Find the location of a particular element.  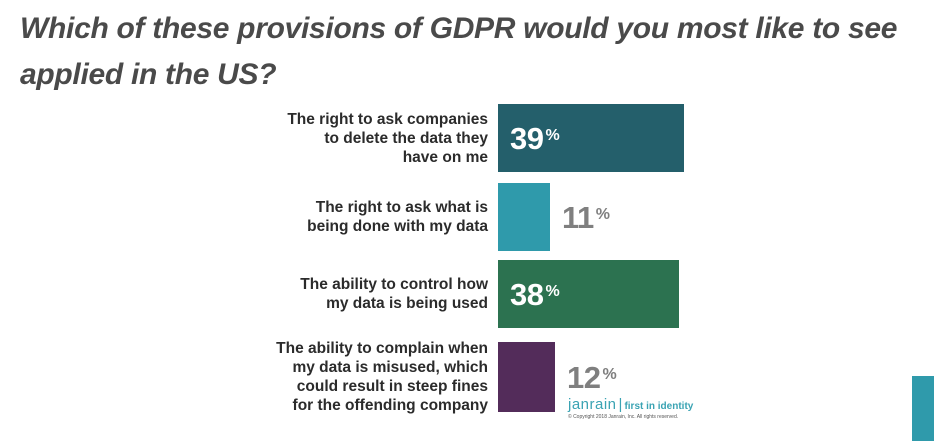

value-label: 38% is located at coordinates (535, 294).